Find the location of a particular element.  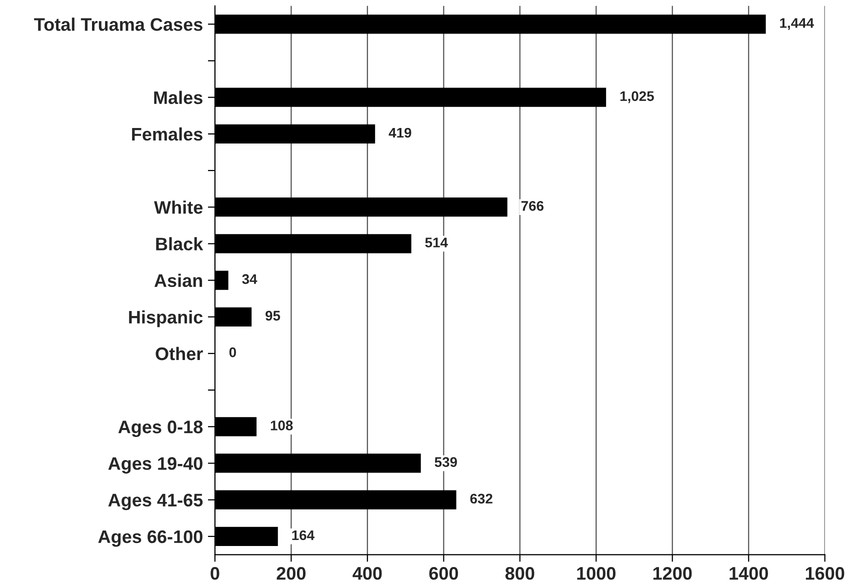

data-label: 0 is located at coordinates (232, 352).